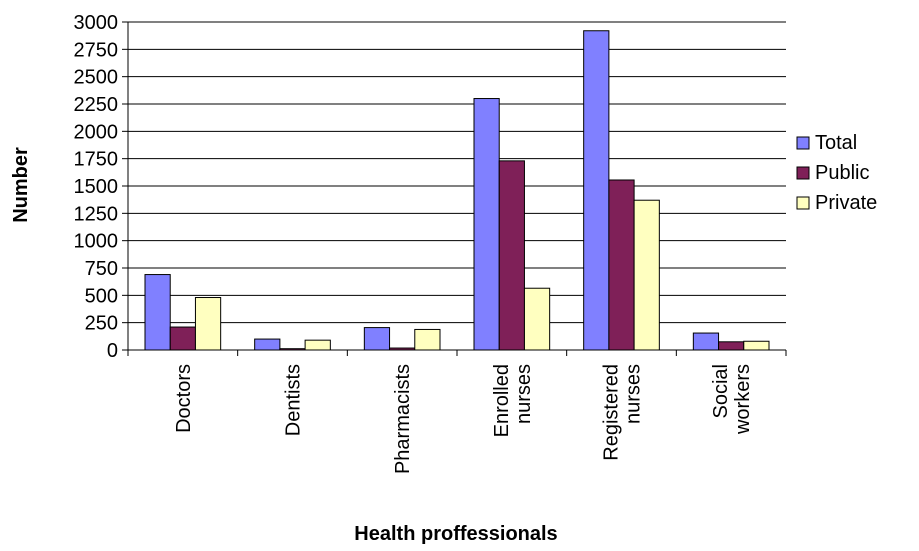 Image resolution: width=919 pixels, height=551 pixels. I want to click on x-axis-title: Health proffessionals, so click(455, 534).